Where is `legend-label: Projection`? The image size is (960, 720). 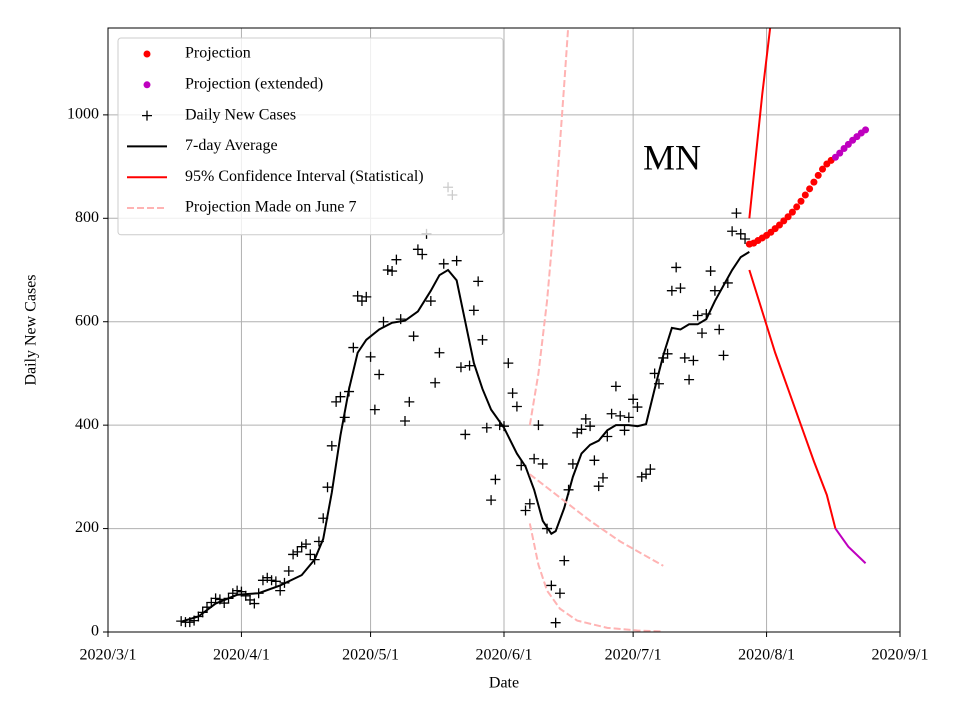 legend-label: Projection is located at coordinates (218, 53).